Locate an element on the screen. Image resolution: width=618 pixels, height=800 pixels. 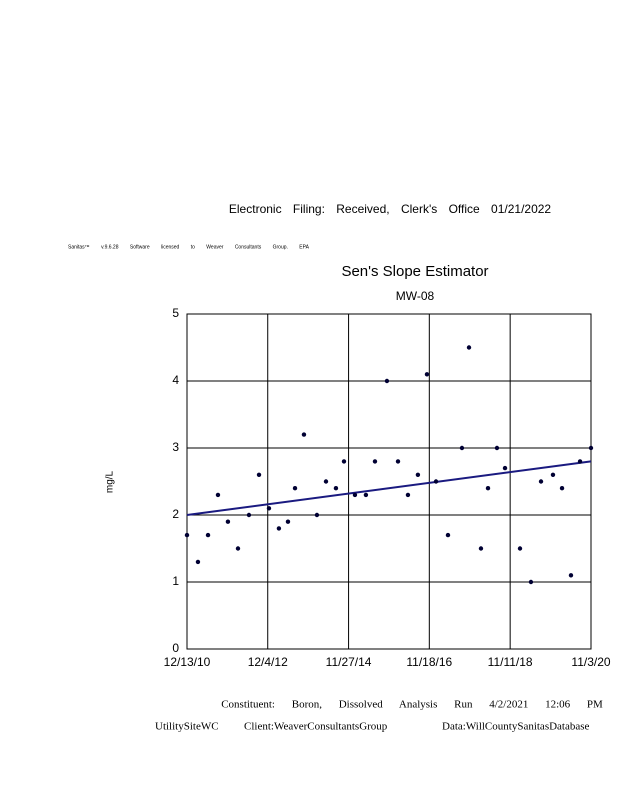
y-tick-label: 1 is located at coordinates (175, 581).